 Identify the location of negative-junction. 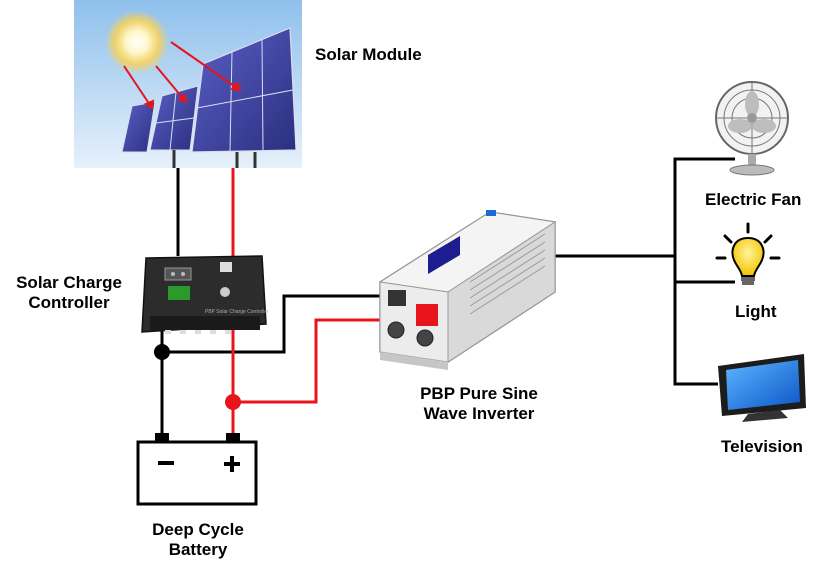
(162, 352).